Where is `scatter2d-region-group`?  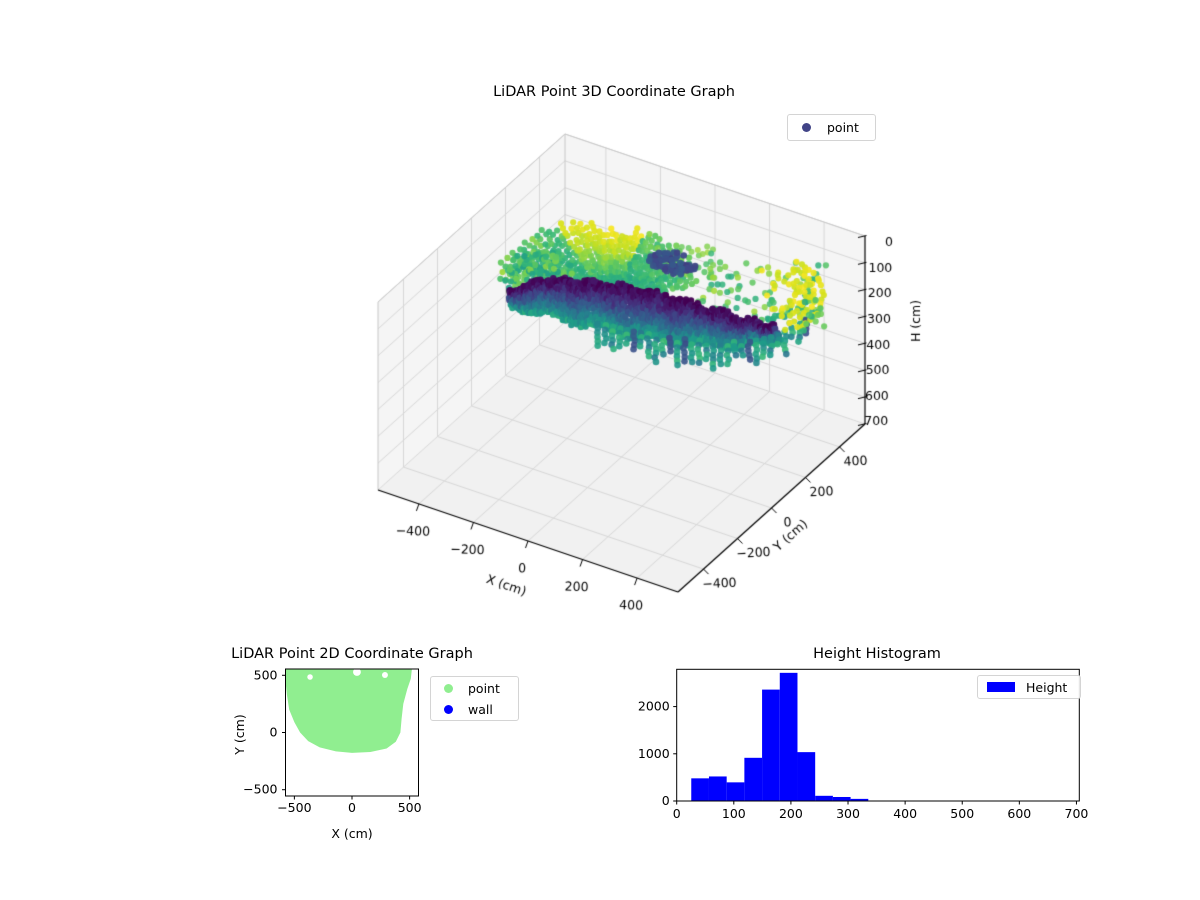
scatter2d-region-group is located at coordinates (348, 711).